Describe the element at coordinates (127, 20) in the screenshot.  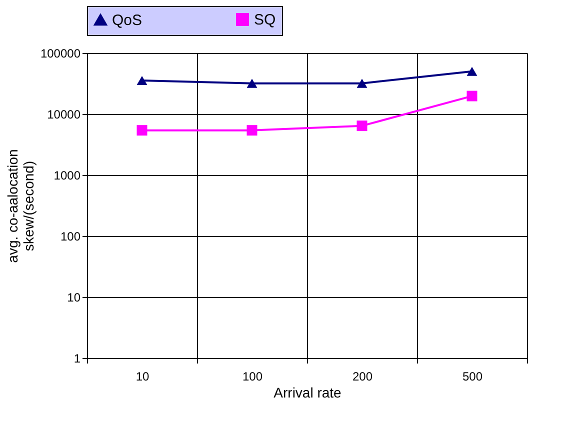
I see `legend-label: QoS` at that location.